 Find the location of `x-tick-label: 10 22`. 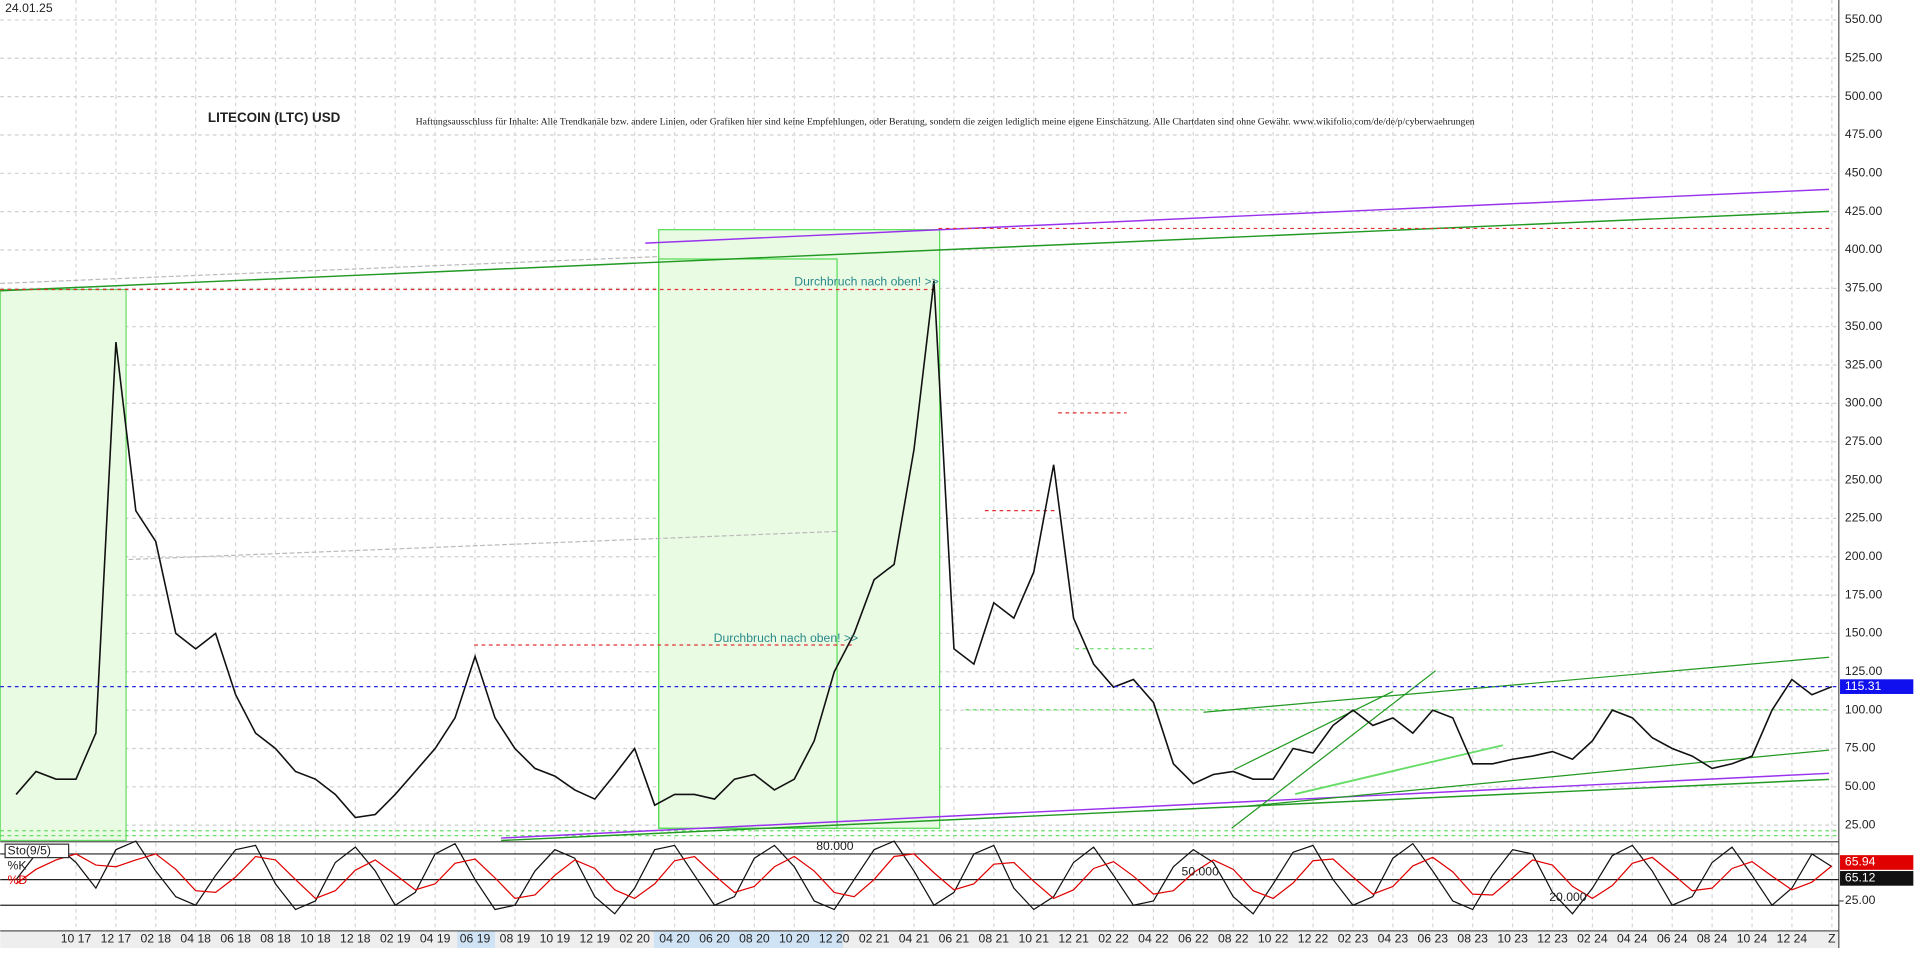

x-tick-label: 10 22 is located at coordinates (1273, 939).